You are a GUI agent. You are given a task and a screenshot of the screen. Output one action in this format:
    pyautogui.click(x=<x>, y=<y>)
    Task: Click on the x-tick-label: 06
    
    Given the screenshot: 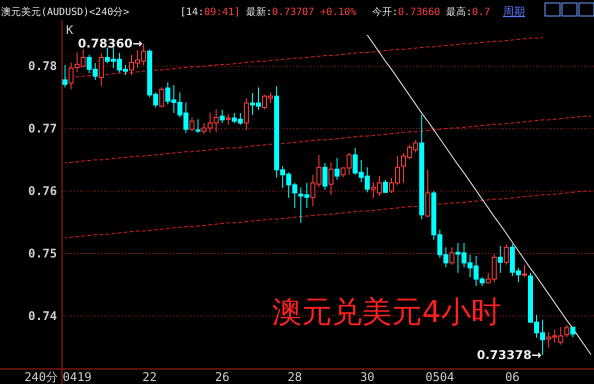 What is the action you would take?
    pyautogui.click(x=512, y=377)
    